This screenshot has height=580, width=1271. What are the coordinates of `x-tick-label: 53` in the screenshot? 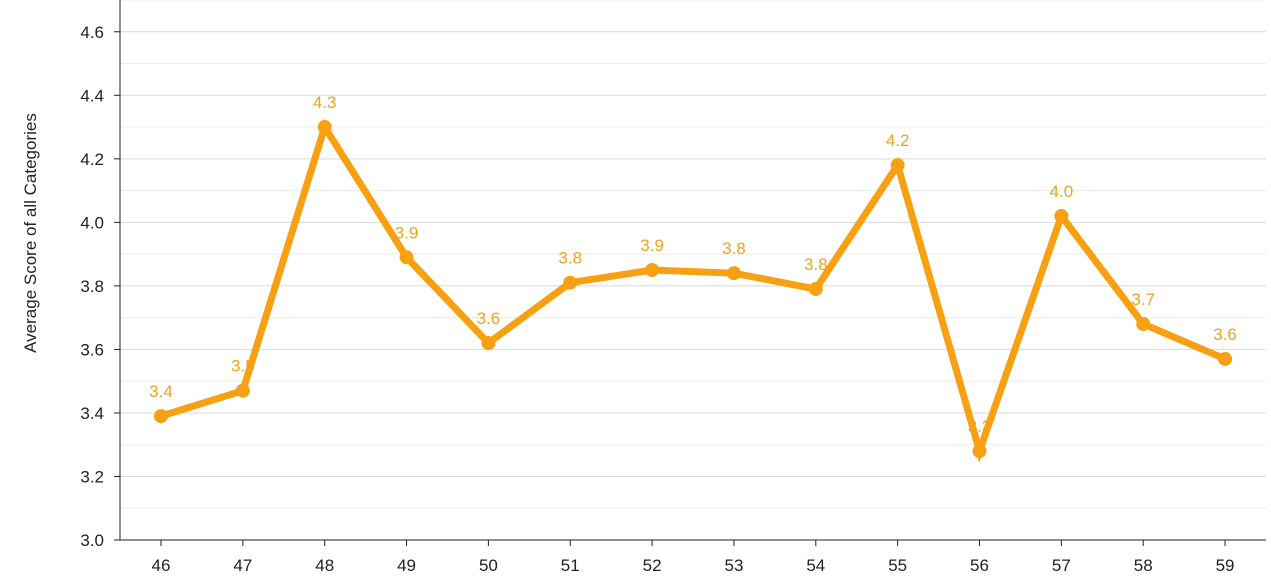 It's located at (733, 565).